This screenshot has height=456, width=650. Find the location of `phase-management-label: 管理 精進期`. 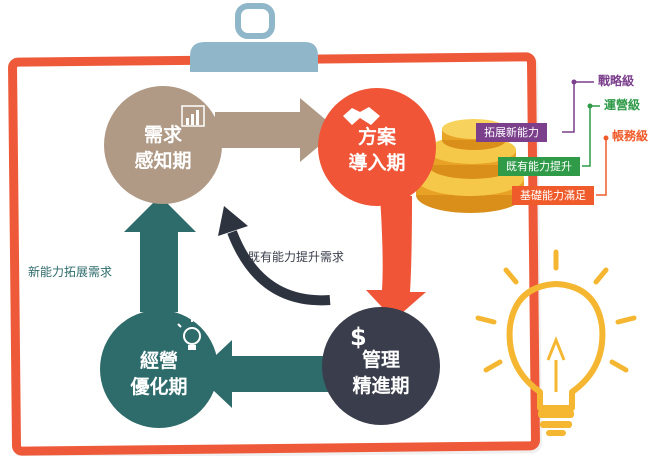

phase-management-label: 管理 精進期 is located at coordinates (381, 373).